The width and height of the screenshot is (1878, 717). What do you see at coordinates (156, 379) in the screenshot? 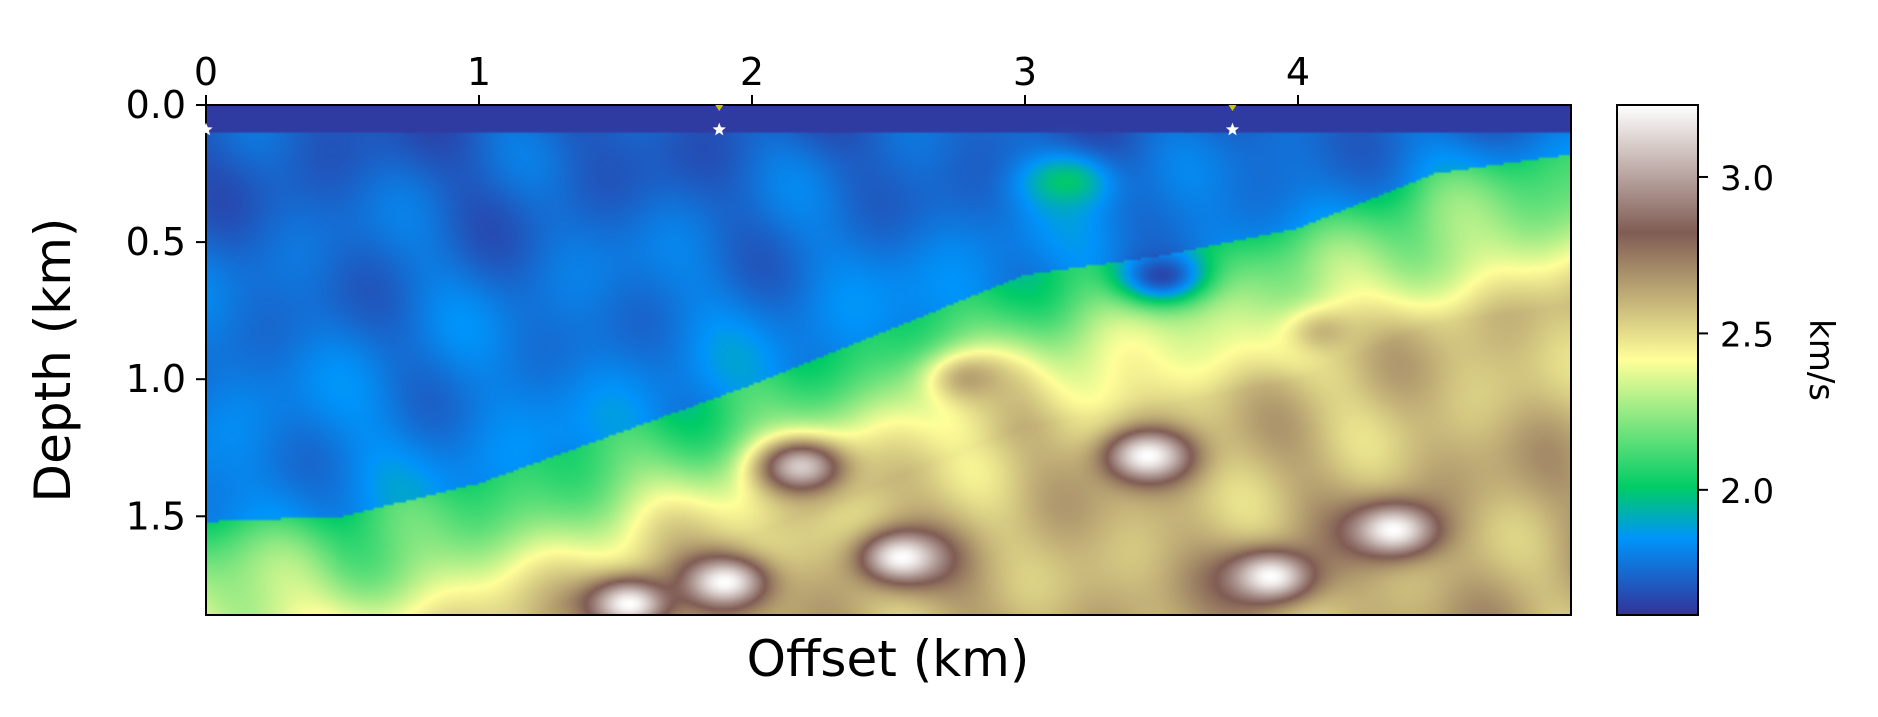
I see `y-tick-label: 1.0` at bounding box center [156, 379].